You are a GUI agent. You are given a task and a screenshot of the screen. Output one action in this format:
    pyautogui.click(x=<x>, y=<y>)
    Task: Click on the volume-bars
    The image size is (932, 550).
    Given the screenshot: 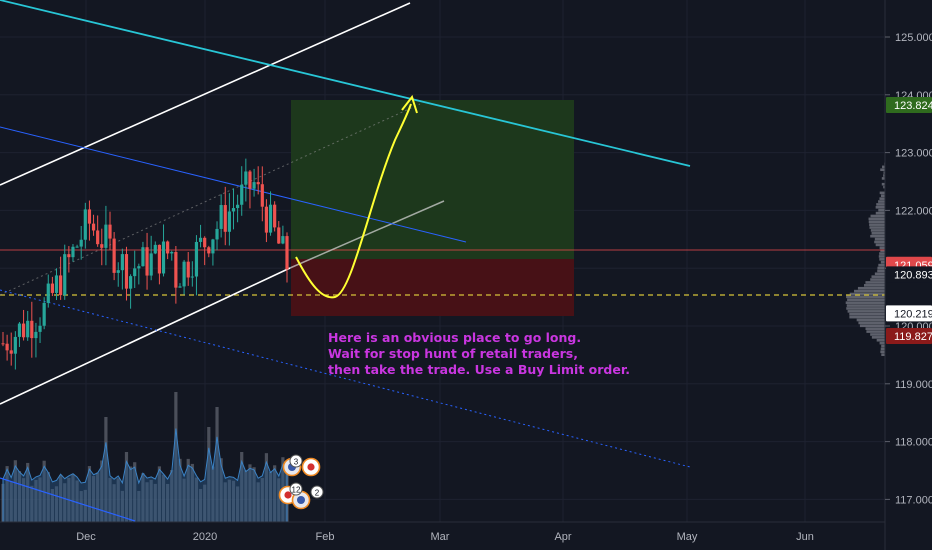 What is the action you would take?
    pyautogui.click(x=145, y=457)
    